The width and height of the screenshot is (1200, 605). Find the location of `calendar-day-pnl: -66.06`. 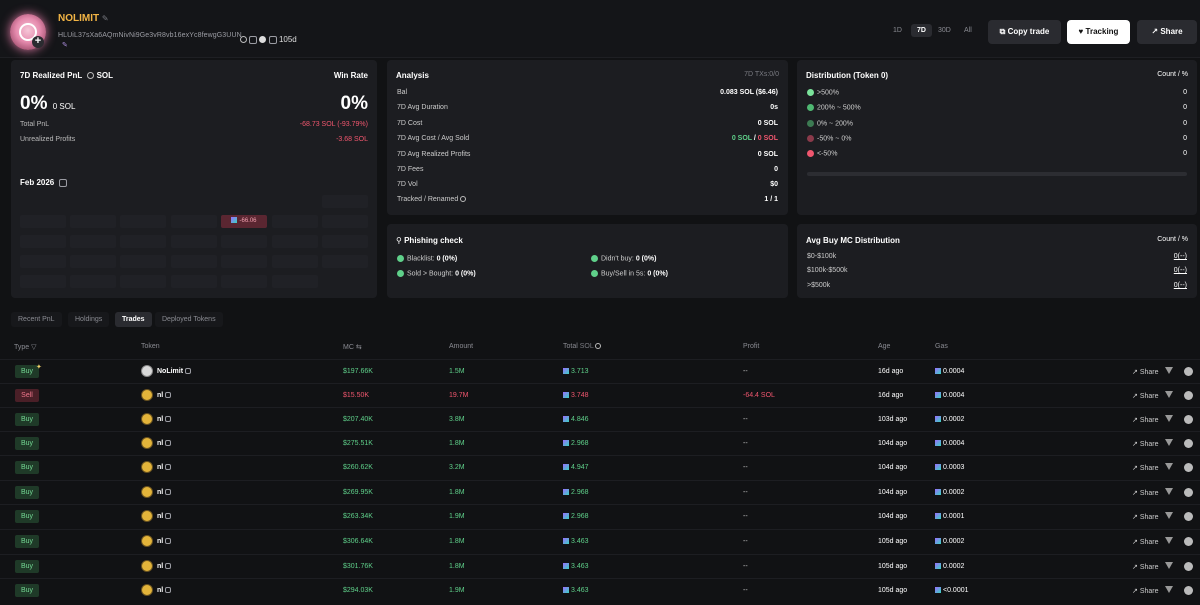

calendar-day-pnl: -66.06 is located at coordinates (244, 221).